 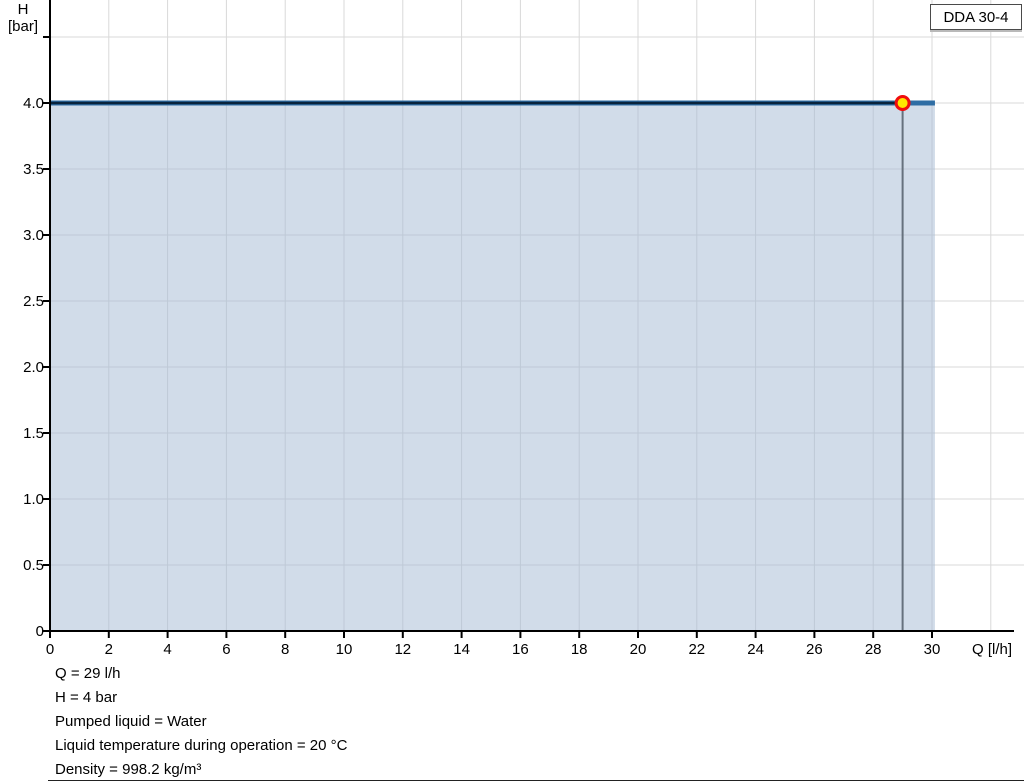 I want to click on y-tick-label: 3.0, so click(x=33, y=235).